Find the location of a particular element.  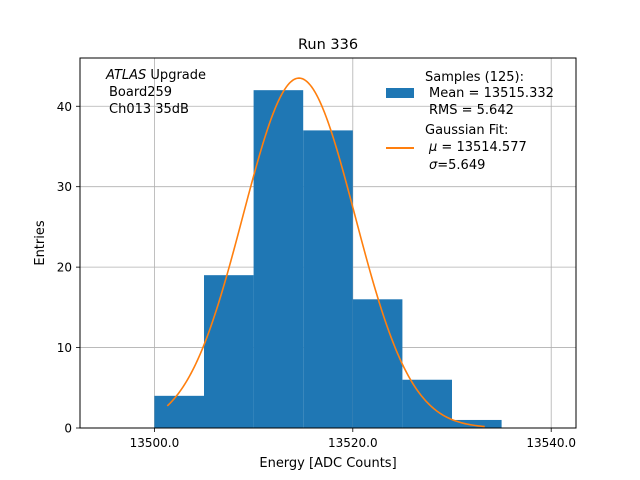

atlas-annotation: ATLAS Upgrade Board259 Ch013 35dB is located at coordinates (155, 92).